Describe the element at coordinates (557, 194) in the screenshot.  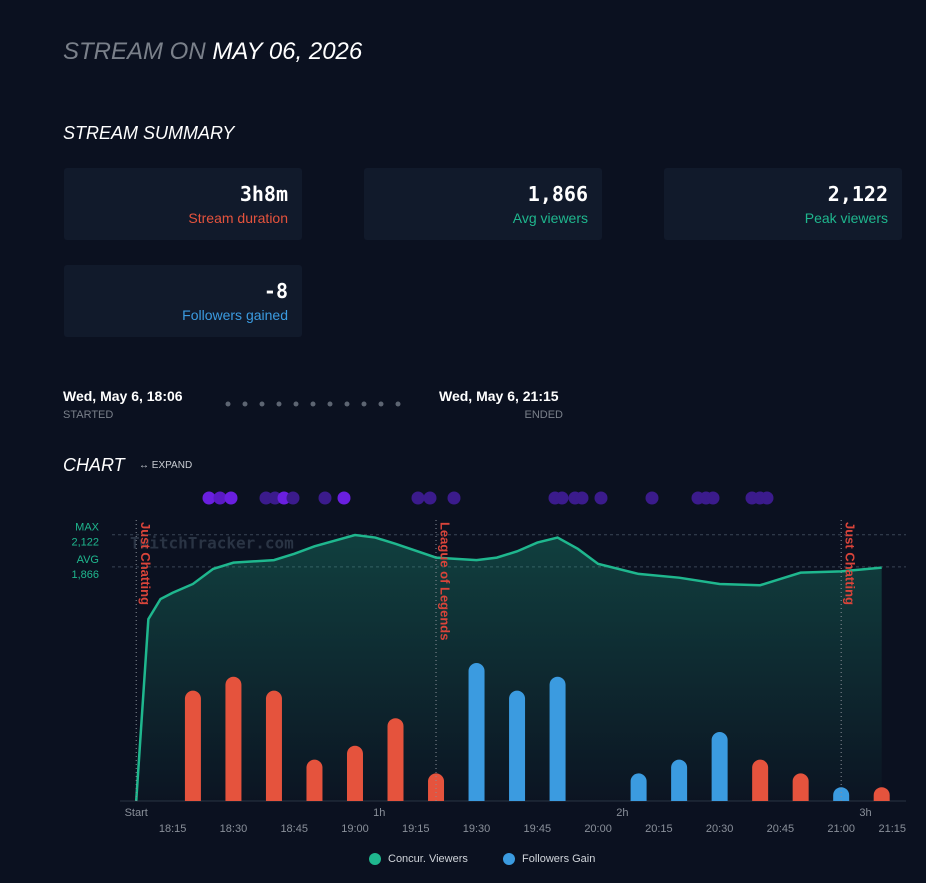
I see `stat-value: 1,866` at that location.